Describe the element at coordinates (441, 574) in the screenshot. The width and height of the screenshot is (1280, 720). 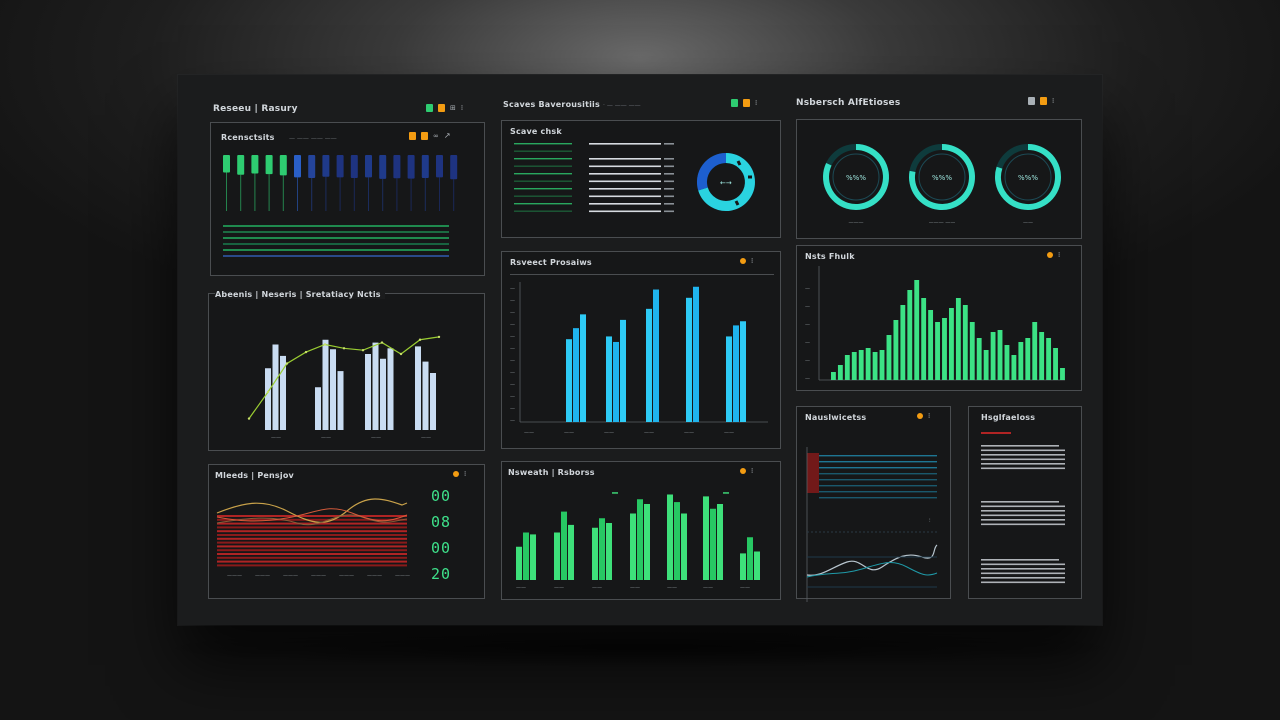
I see `digit-readout: 20` at that location.